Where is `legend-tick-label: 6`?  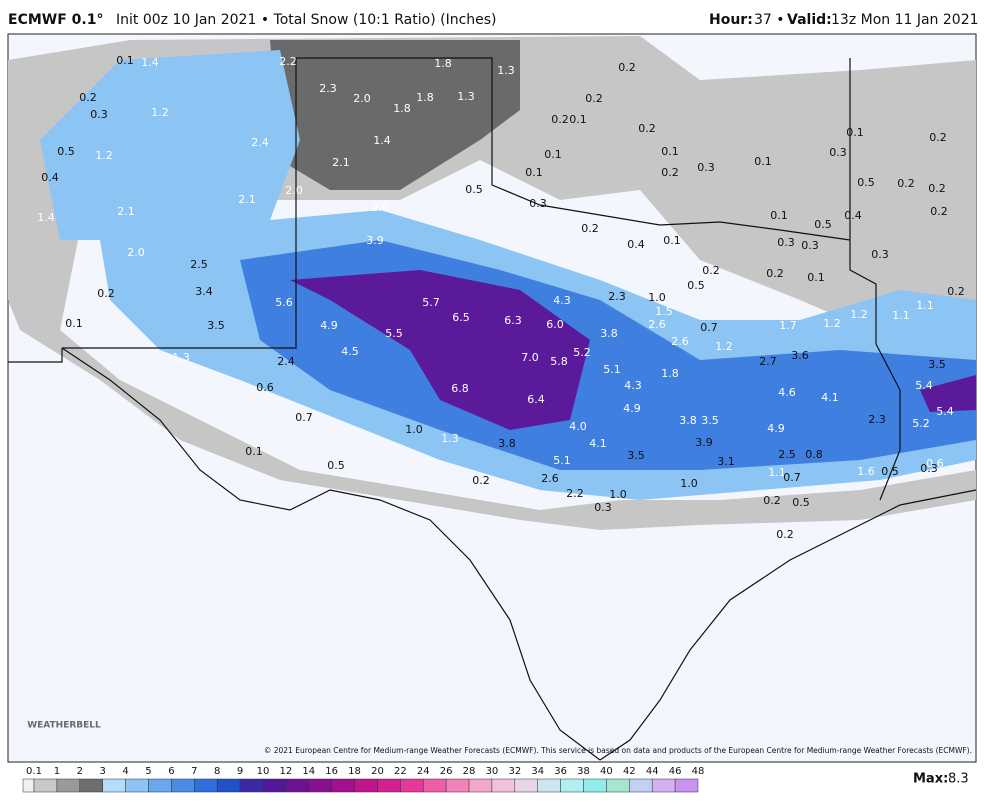 legend-tick-label: 6 is located at coordinates (171, 771).